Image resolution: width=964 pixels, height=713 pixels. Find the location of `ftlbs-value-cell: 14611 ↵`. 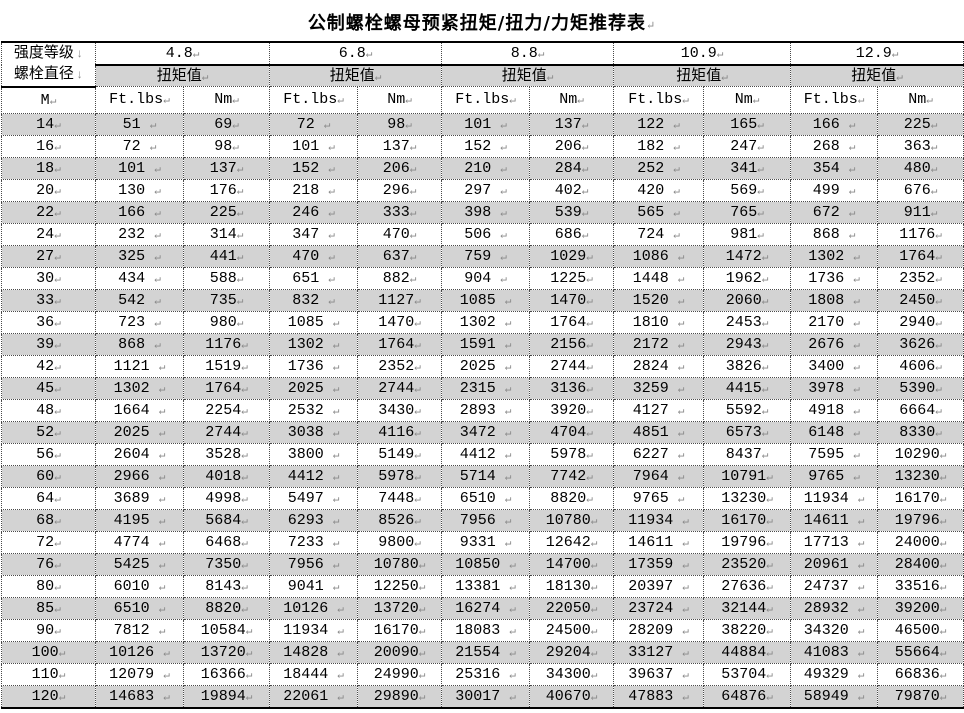

ftlbs-value-cell: 14611 ↵ is located at coordinates (659, 542).